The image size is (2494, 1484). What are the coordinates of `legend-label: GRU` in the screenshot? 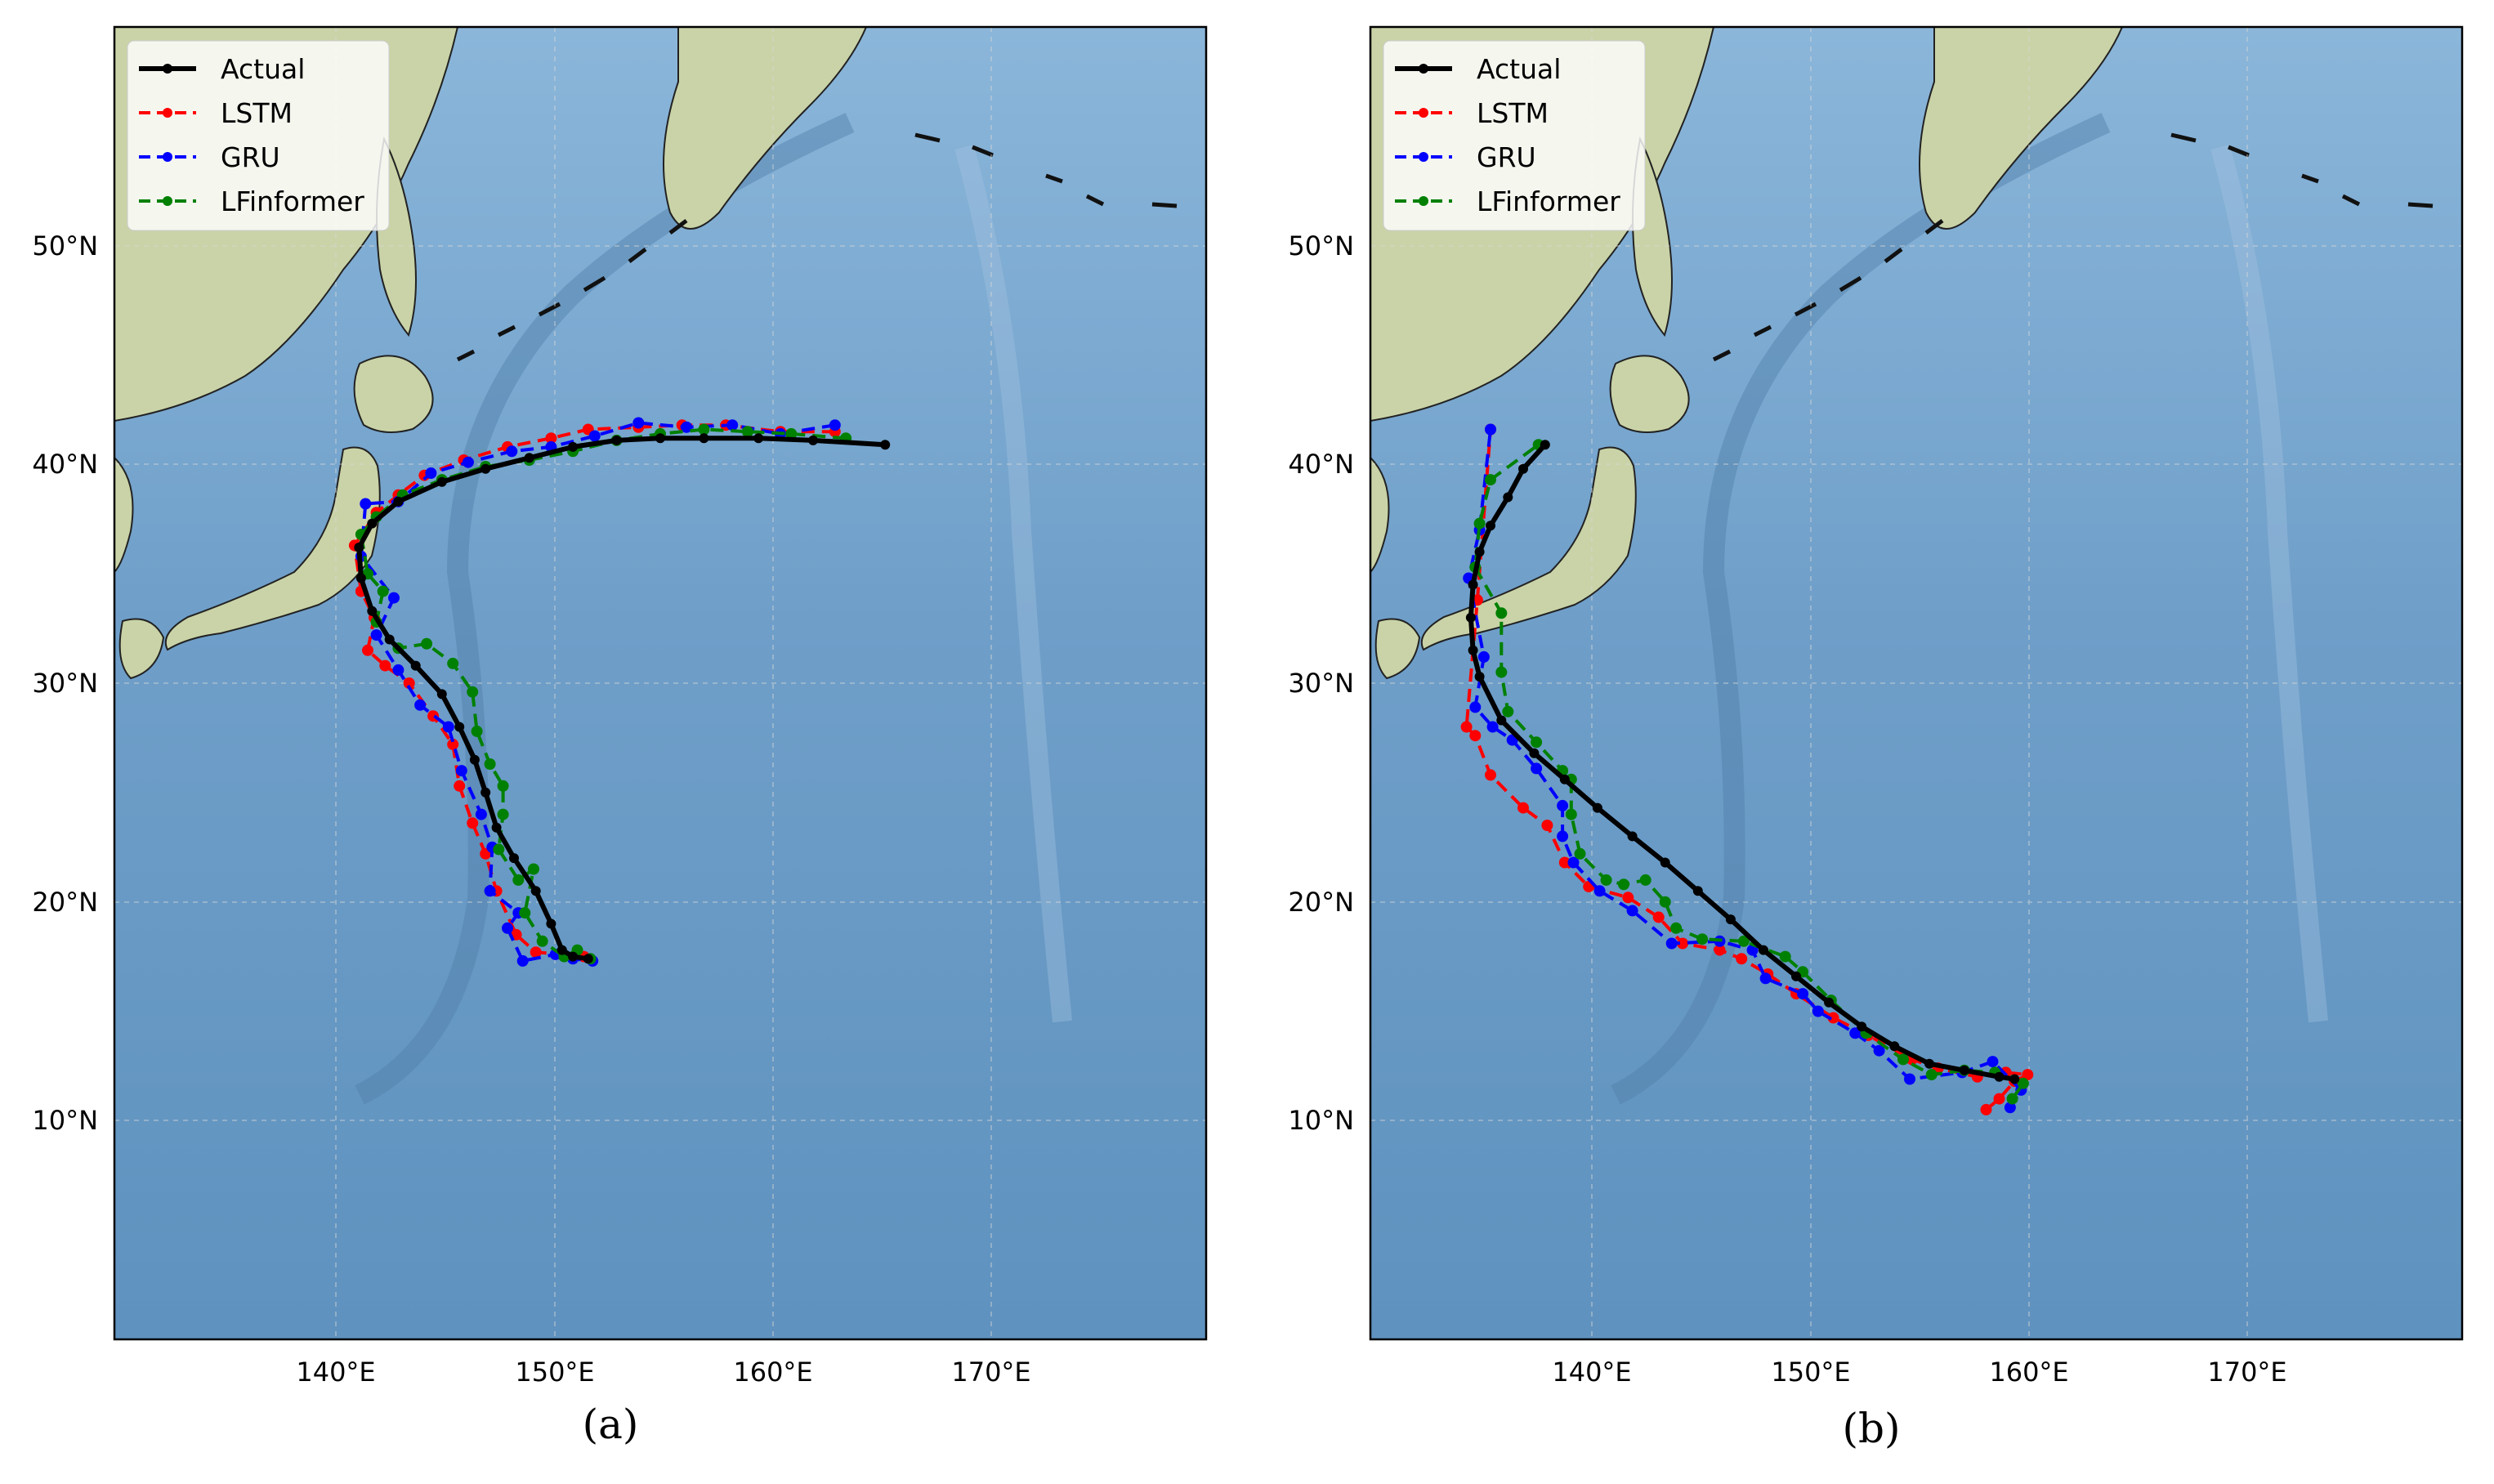 It's located at (250, 157).